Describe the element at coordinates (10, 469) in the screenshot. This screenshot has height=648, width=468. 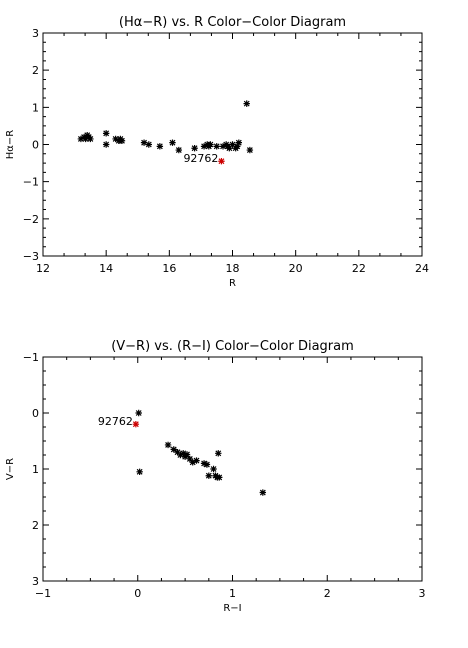
I see `y-axis-label: V−R` at that location.